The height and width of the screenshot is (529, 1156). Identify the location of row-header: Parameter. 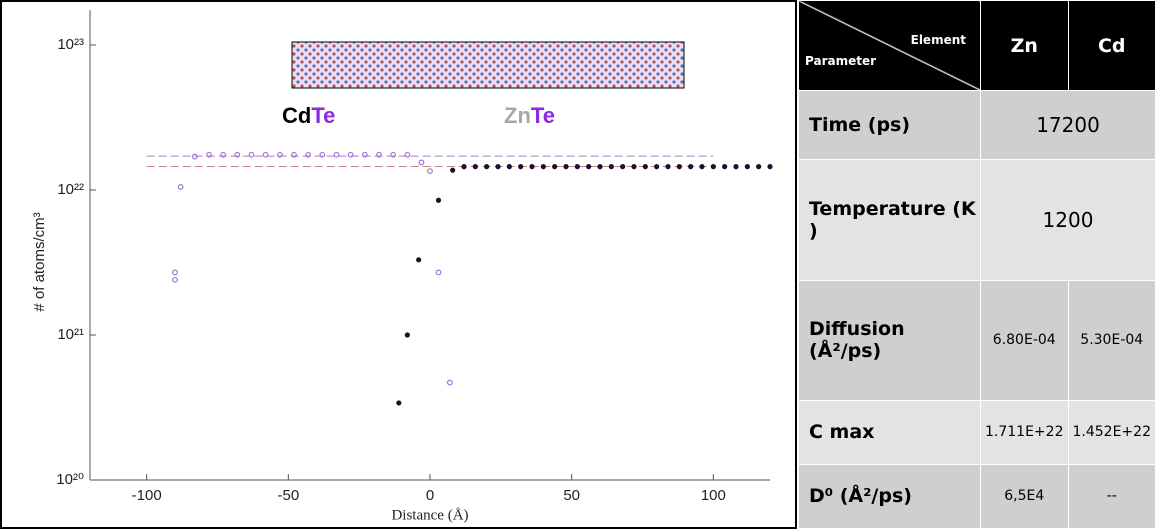
(841, 61).